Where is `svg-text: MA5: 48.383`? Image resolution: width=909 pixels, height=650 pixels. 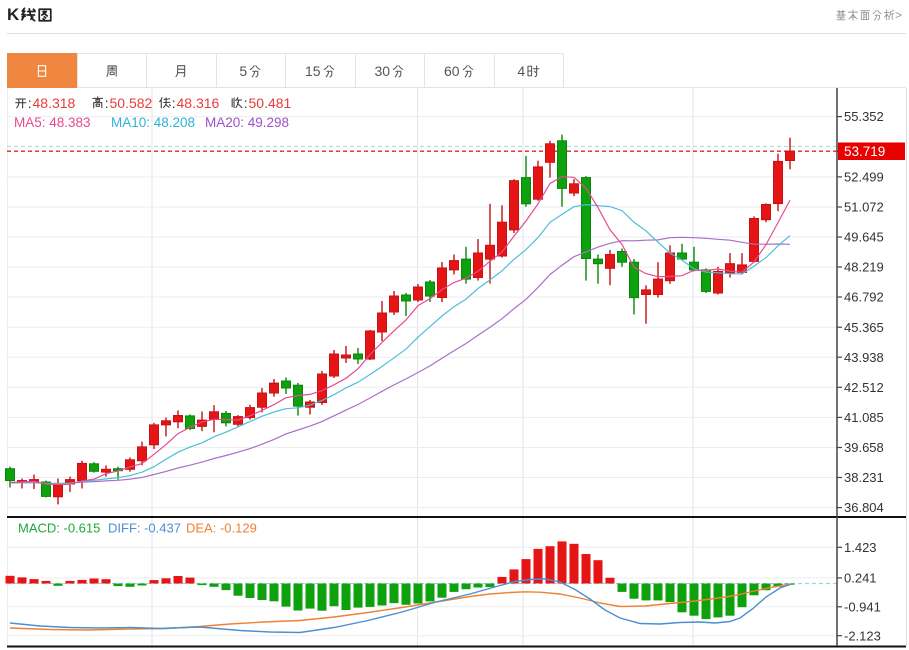
svg-text: MA5: 48.383 is located at coordinates (52, 122).